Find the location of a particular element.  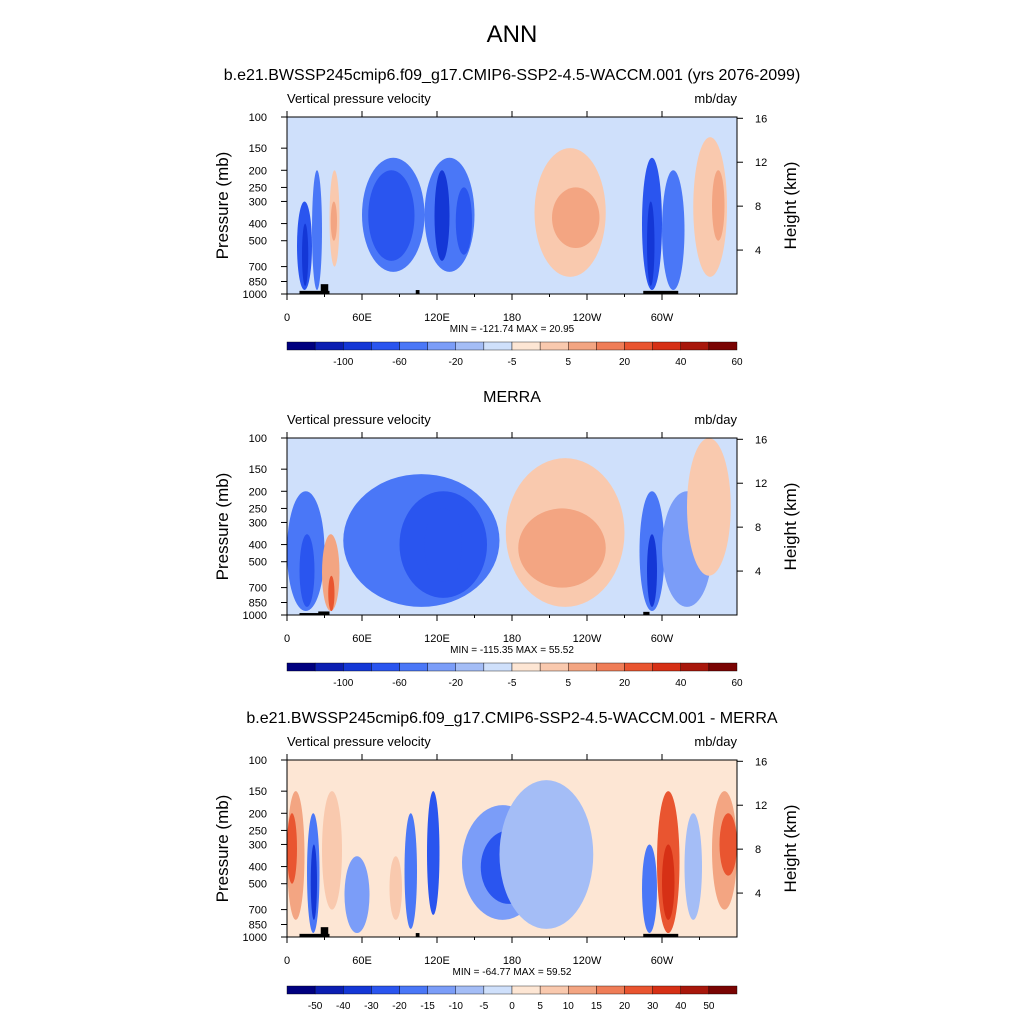

colorbar-label: 5 is located at coordinates (540, 1006).